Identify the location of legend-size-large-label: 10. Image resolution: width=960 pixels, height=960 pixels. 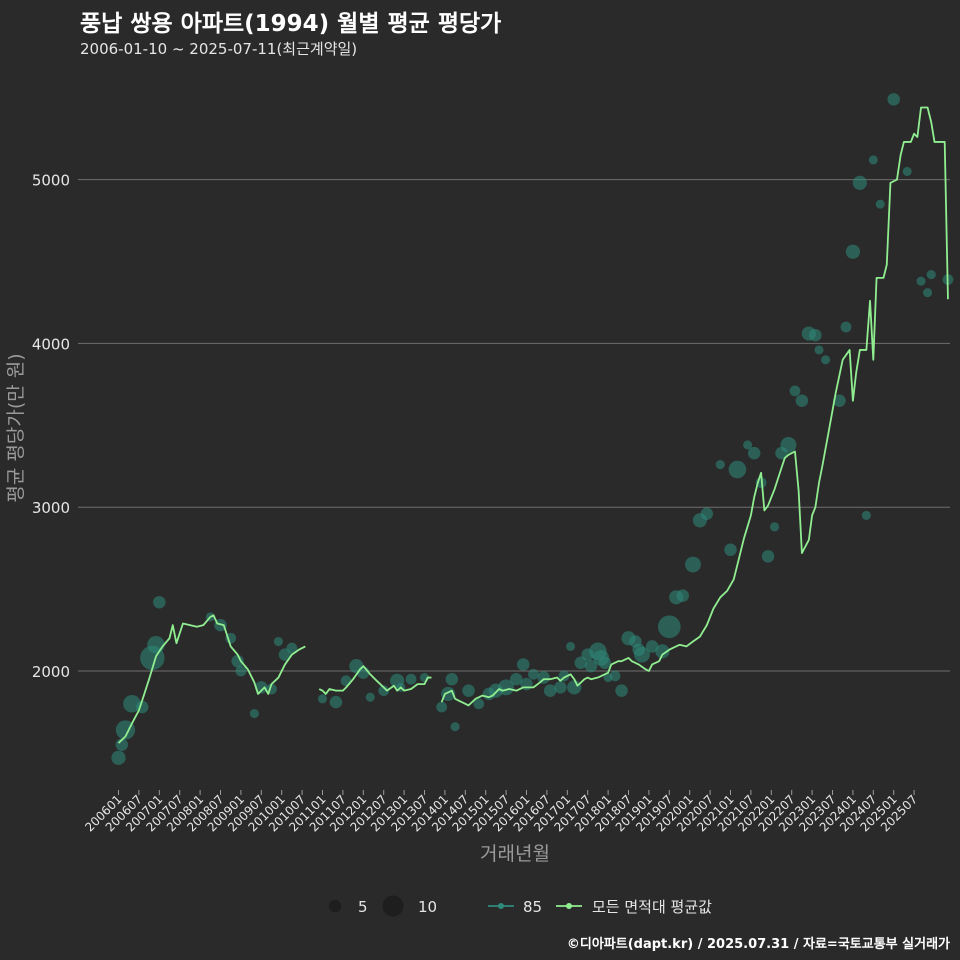
(427, 907).